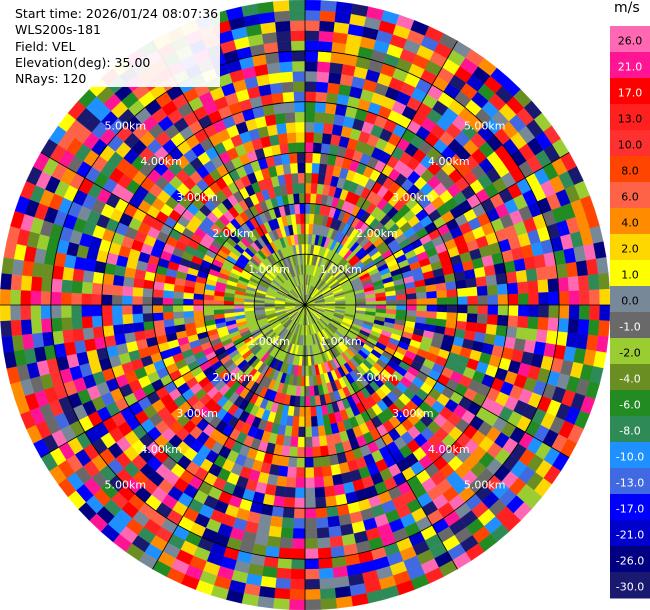 The width and height of the screenshot is (650, 610). Describe the element at coordinates (233, 377) in the screenshot. I see `ring-label: 2.00km` at that location.